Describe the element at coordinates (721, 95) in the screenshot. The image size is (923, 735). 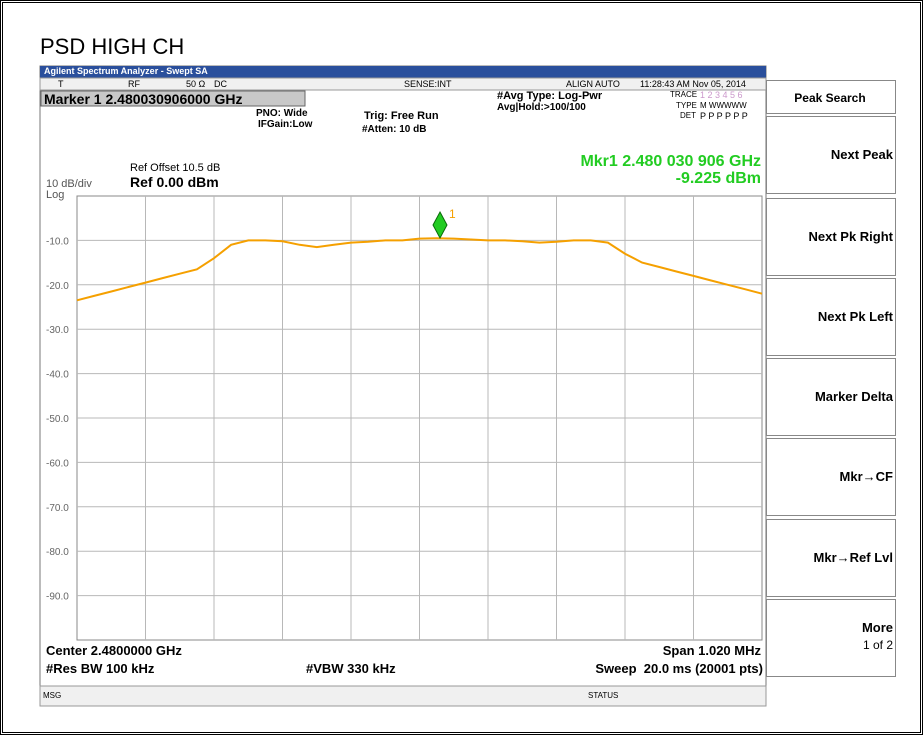
I see `trace-nums: 1 2 3 4 5 6` at that location.